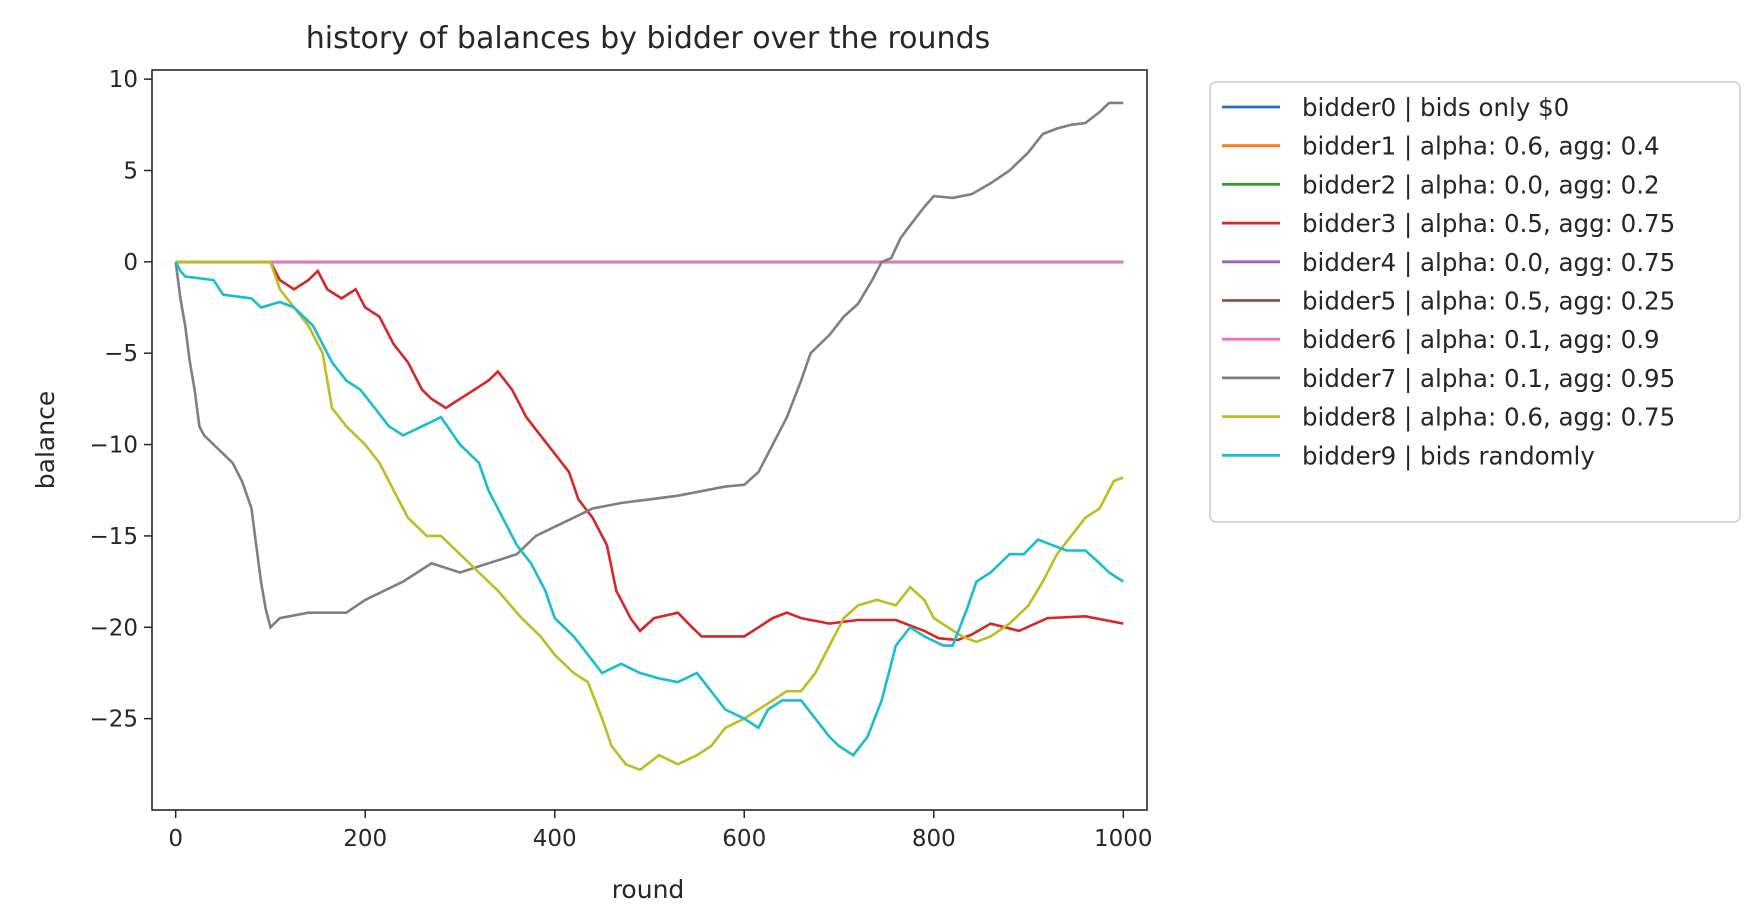 This screenshot has height=910, width=1760. Describe the element at coordinates (365, 839) in the screenshot. I see `x-tick-label: 200` at that location.